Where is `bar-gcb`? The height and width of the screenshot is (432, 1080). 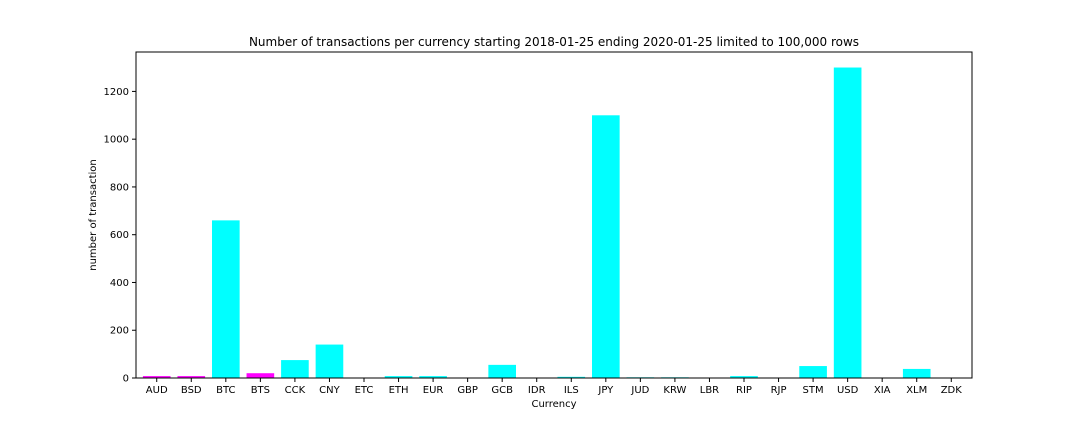 bar-gcb is located at coordinates (502, 371).